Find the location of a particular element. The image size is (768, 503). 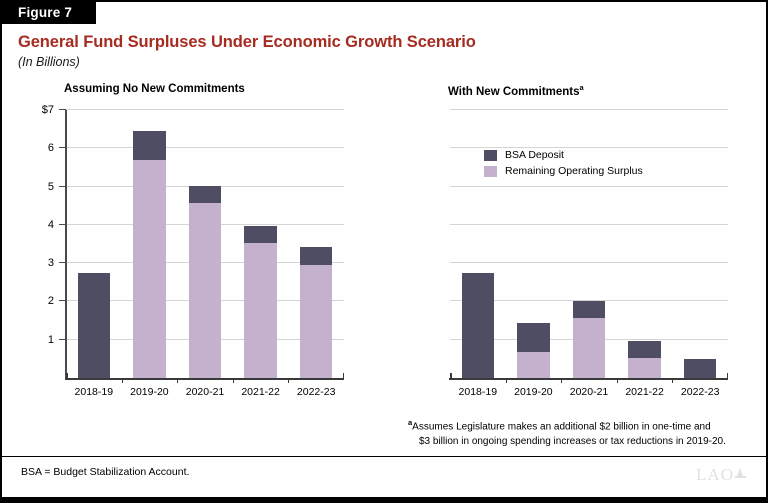

legend-item-surplus: Remaining Operating Surplus is located at coordinates (563, 171).